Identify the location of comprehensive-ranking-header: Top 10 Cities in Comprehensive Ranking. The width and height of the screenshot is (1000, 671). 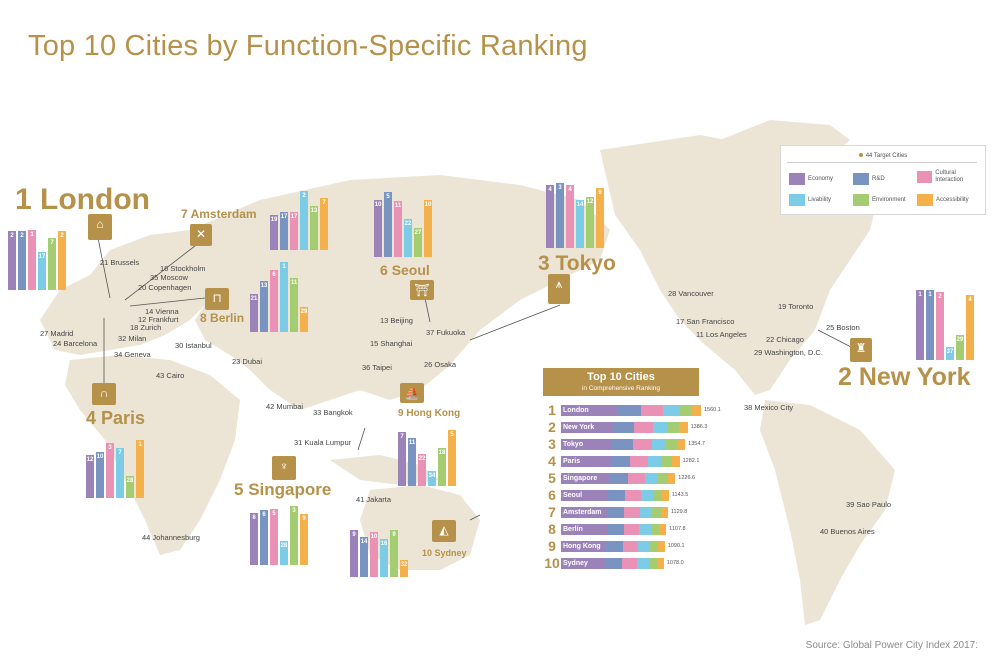
(621, 382).